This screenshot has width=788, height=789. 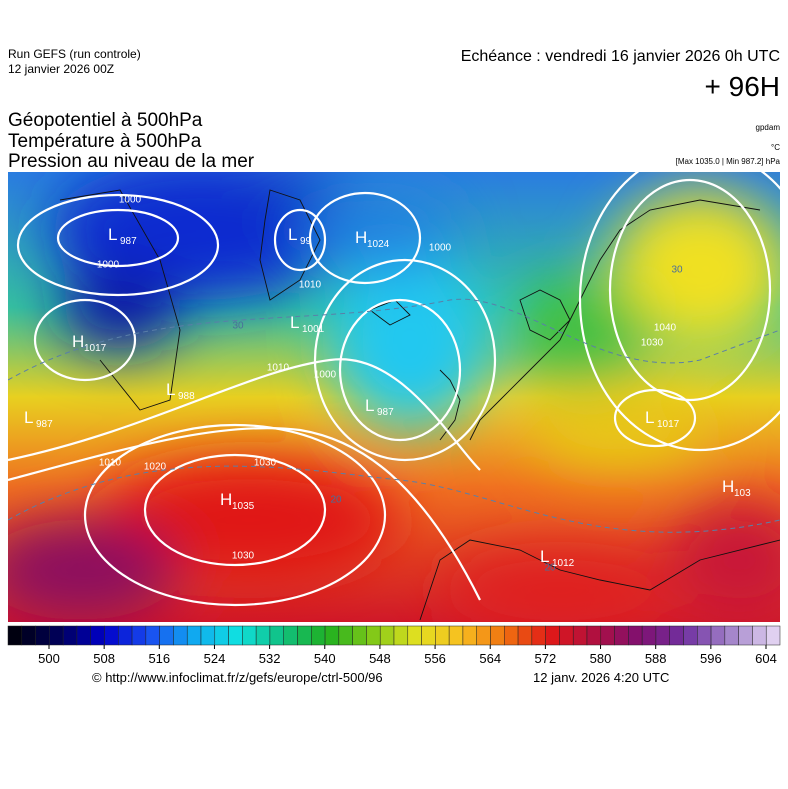 I want to click on field-title: Géopotentiel à 500hPa, so click(x=105, y=120).